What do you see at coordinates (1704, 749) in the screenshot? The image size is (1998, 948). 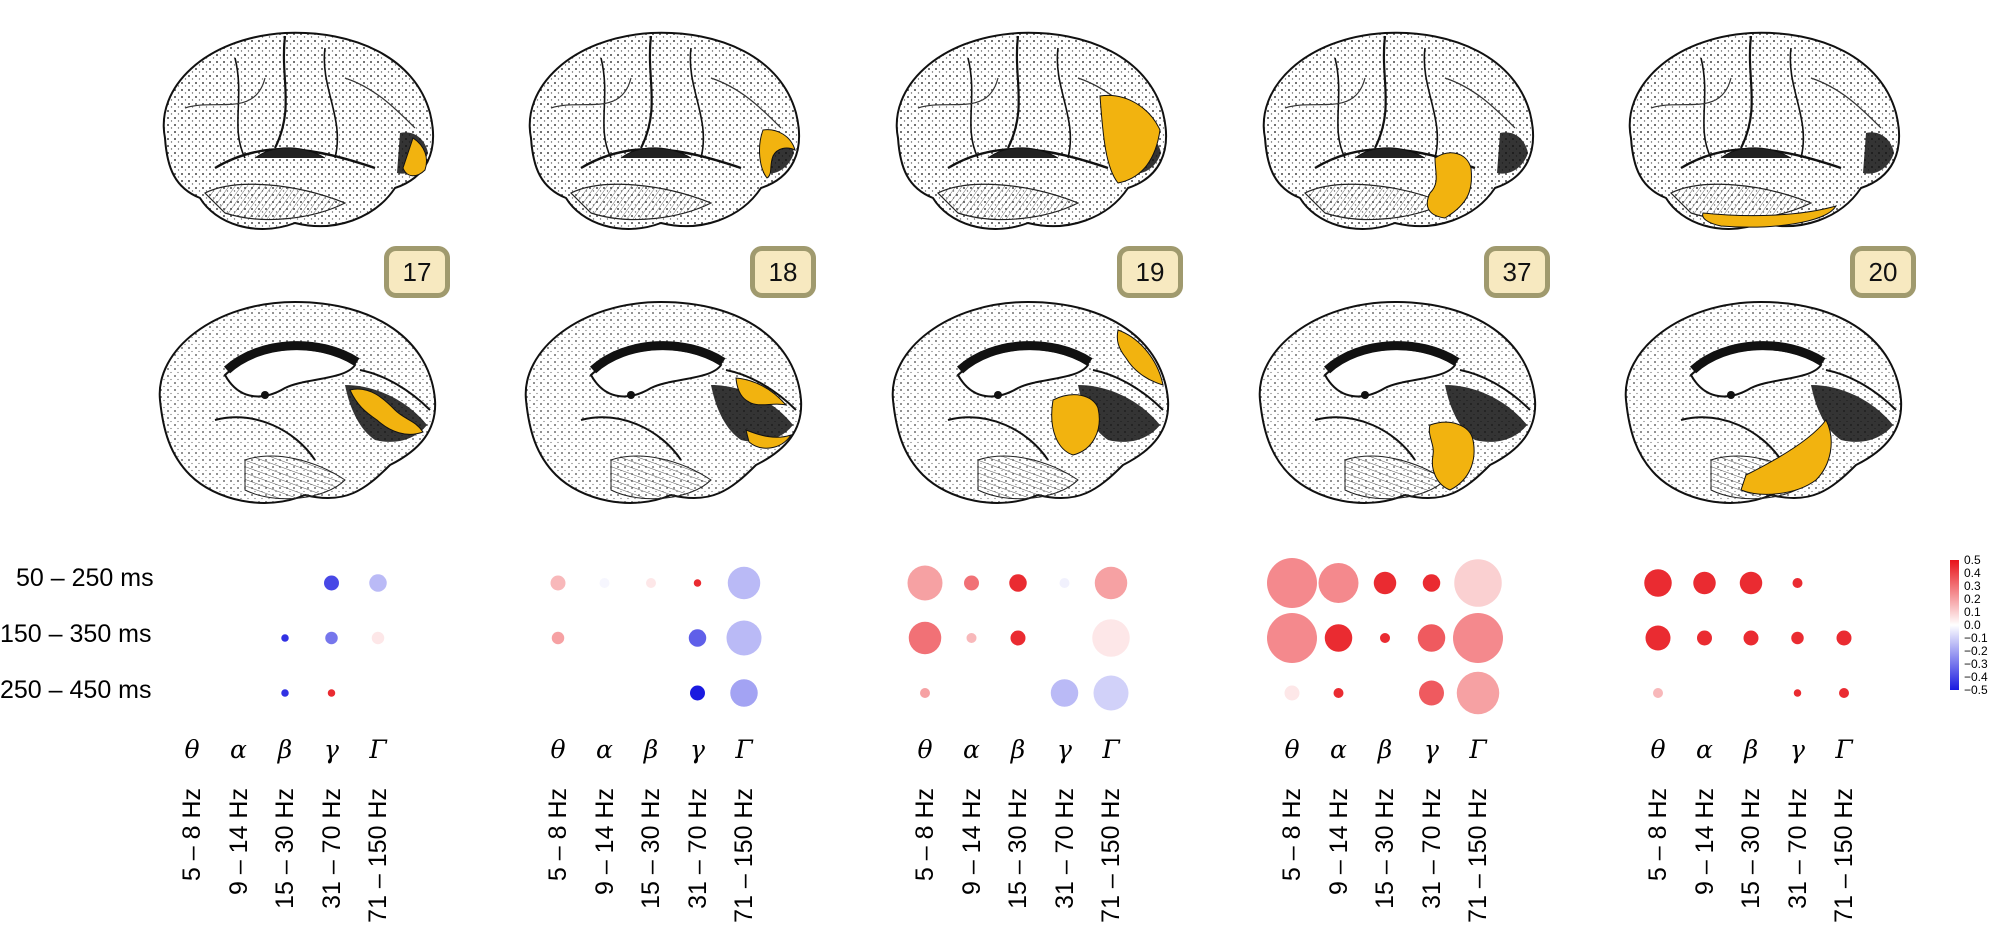 I see `band-symbol-20-1: α` at bounding box center [1704, 749].